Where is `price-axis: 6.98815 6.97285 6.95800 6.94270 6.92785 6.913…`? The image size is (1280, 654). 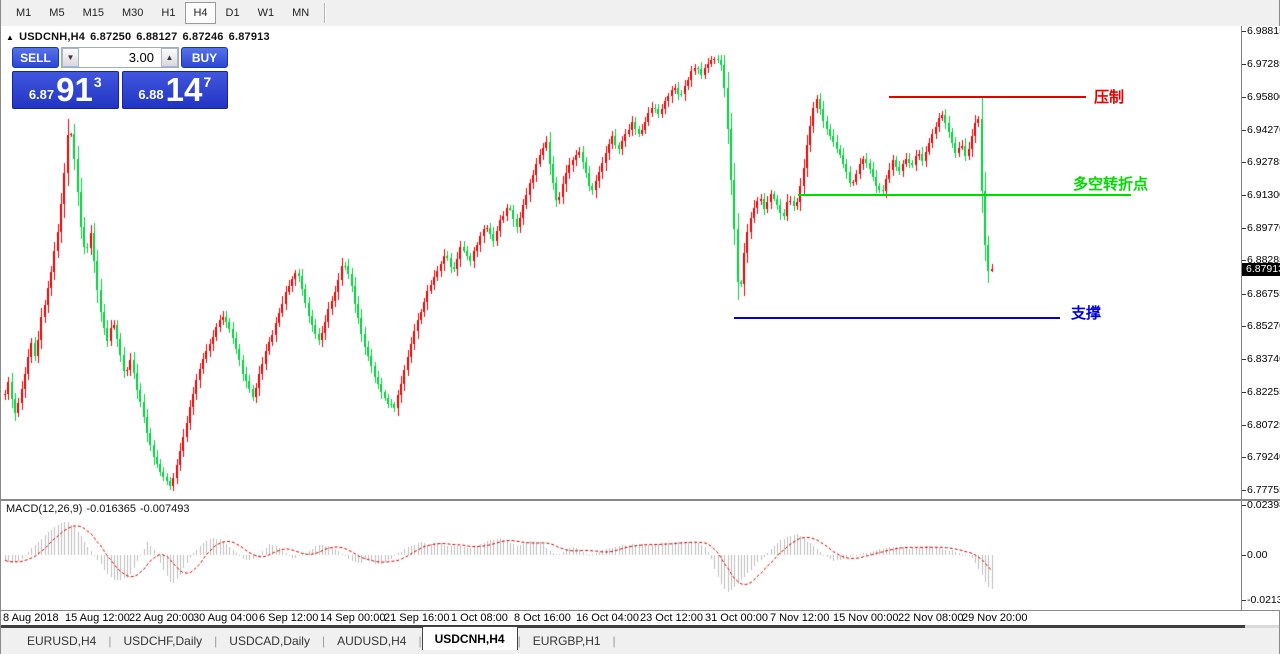 price-axis: 6.98815 6.97285 6.95800 6.94270 6.92785 6.913… is located at coordinates (1260, 262).